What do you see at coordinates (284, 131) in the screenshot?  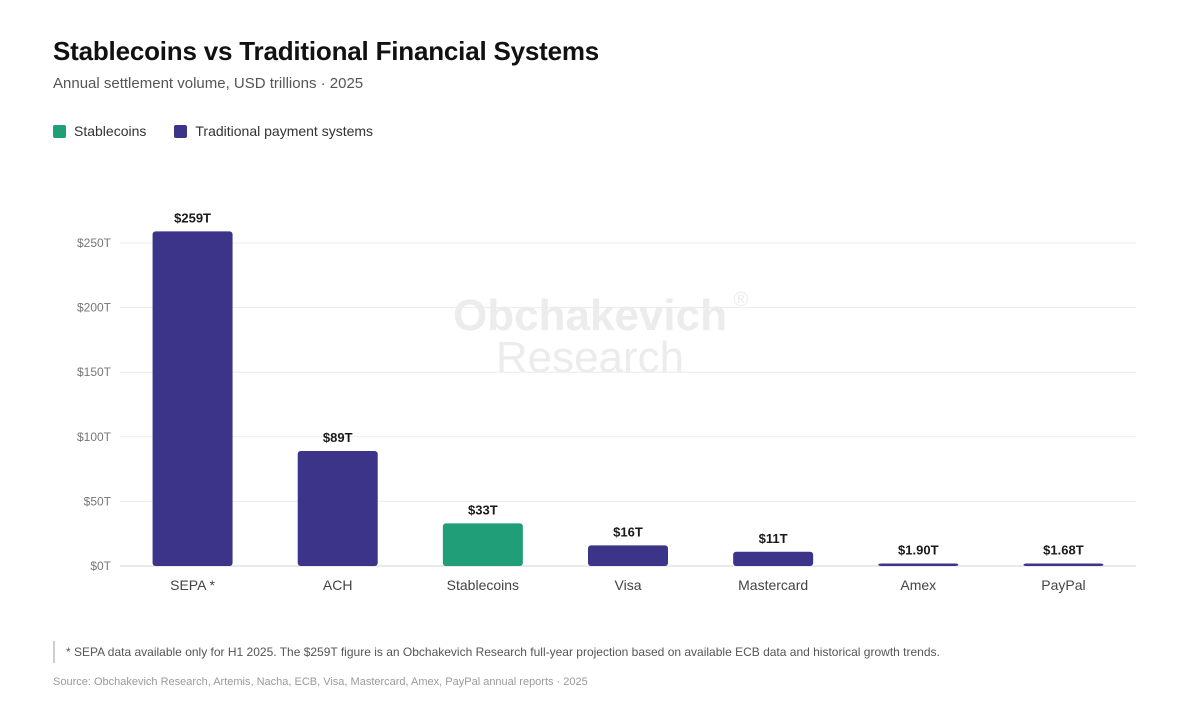 I see `legend-label-traditional: Traditional payment systems` at bounding box center [284, 131].